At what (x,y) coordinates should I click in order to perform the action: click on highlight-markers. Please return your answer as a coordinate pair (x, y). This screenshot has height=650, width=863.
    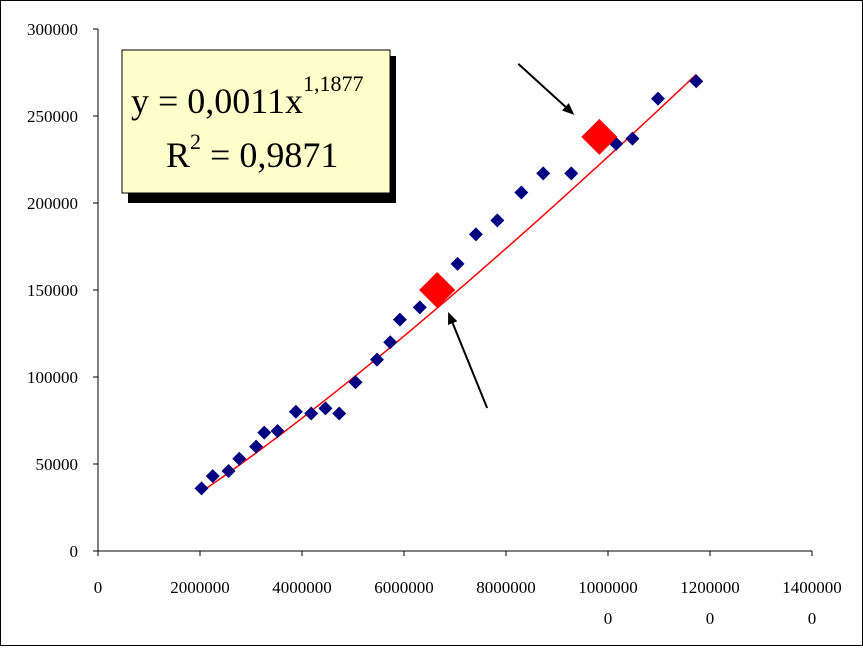
    Looking at the image, I should click on (518, 213).